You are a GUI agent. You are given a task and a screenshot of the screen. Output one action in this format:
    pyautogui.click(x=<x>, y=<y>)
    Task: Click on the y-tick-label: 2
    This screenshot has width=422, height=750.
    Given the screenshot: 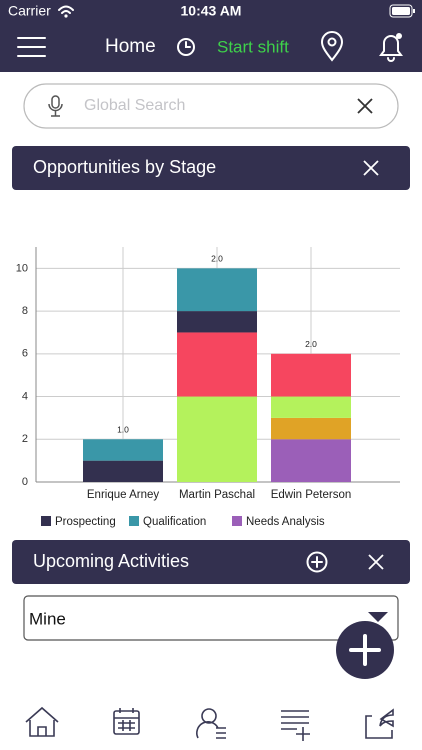 What is the action you would take?
    pyautogui.click(x=25, y=439)
    